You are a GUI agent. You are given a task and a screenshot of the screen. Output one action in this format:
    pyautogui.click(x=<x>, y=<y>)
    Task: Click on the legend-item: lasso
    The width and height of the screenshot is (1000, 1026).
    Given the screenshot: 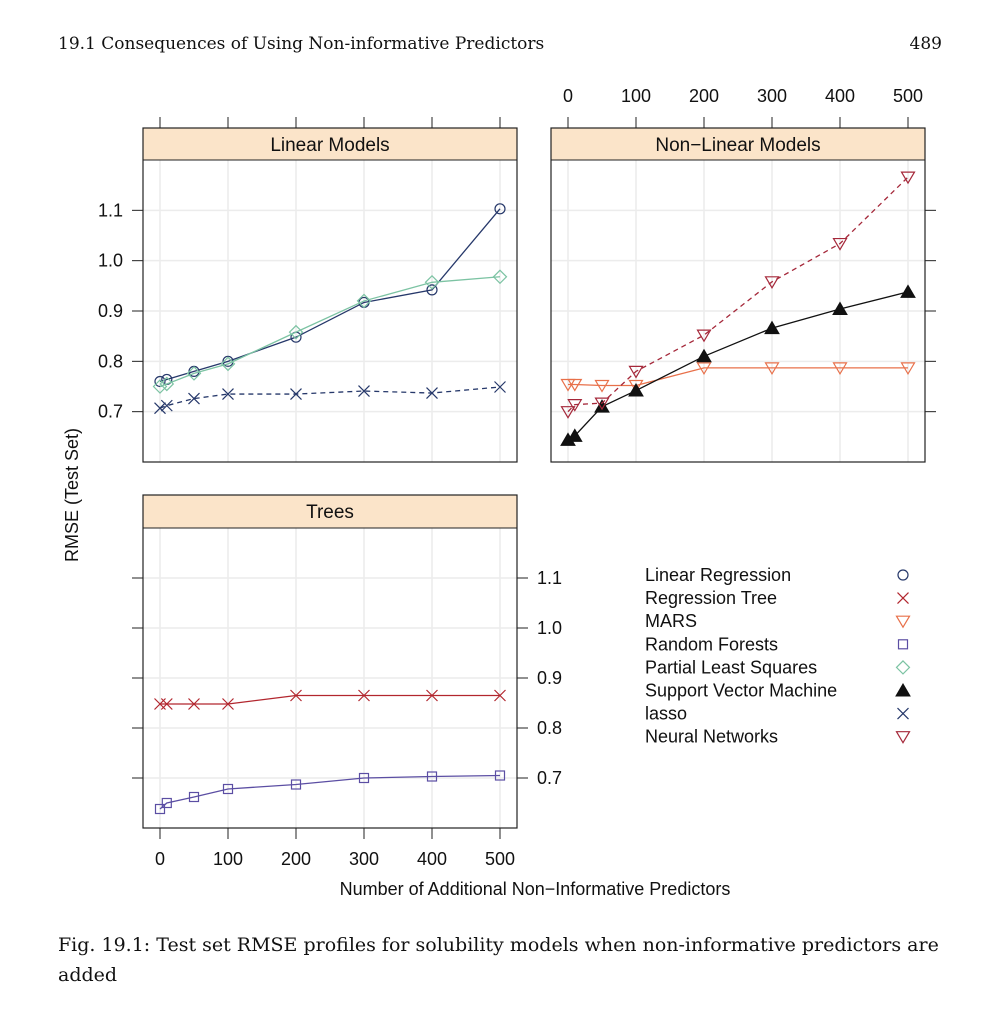 What is the action you would take?
    pyautogui.click(x=777, y=714)
    